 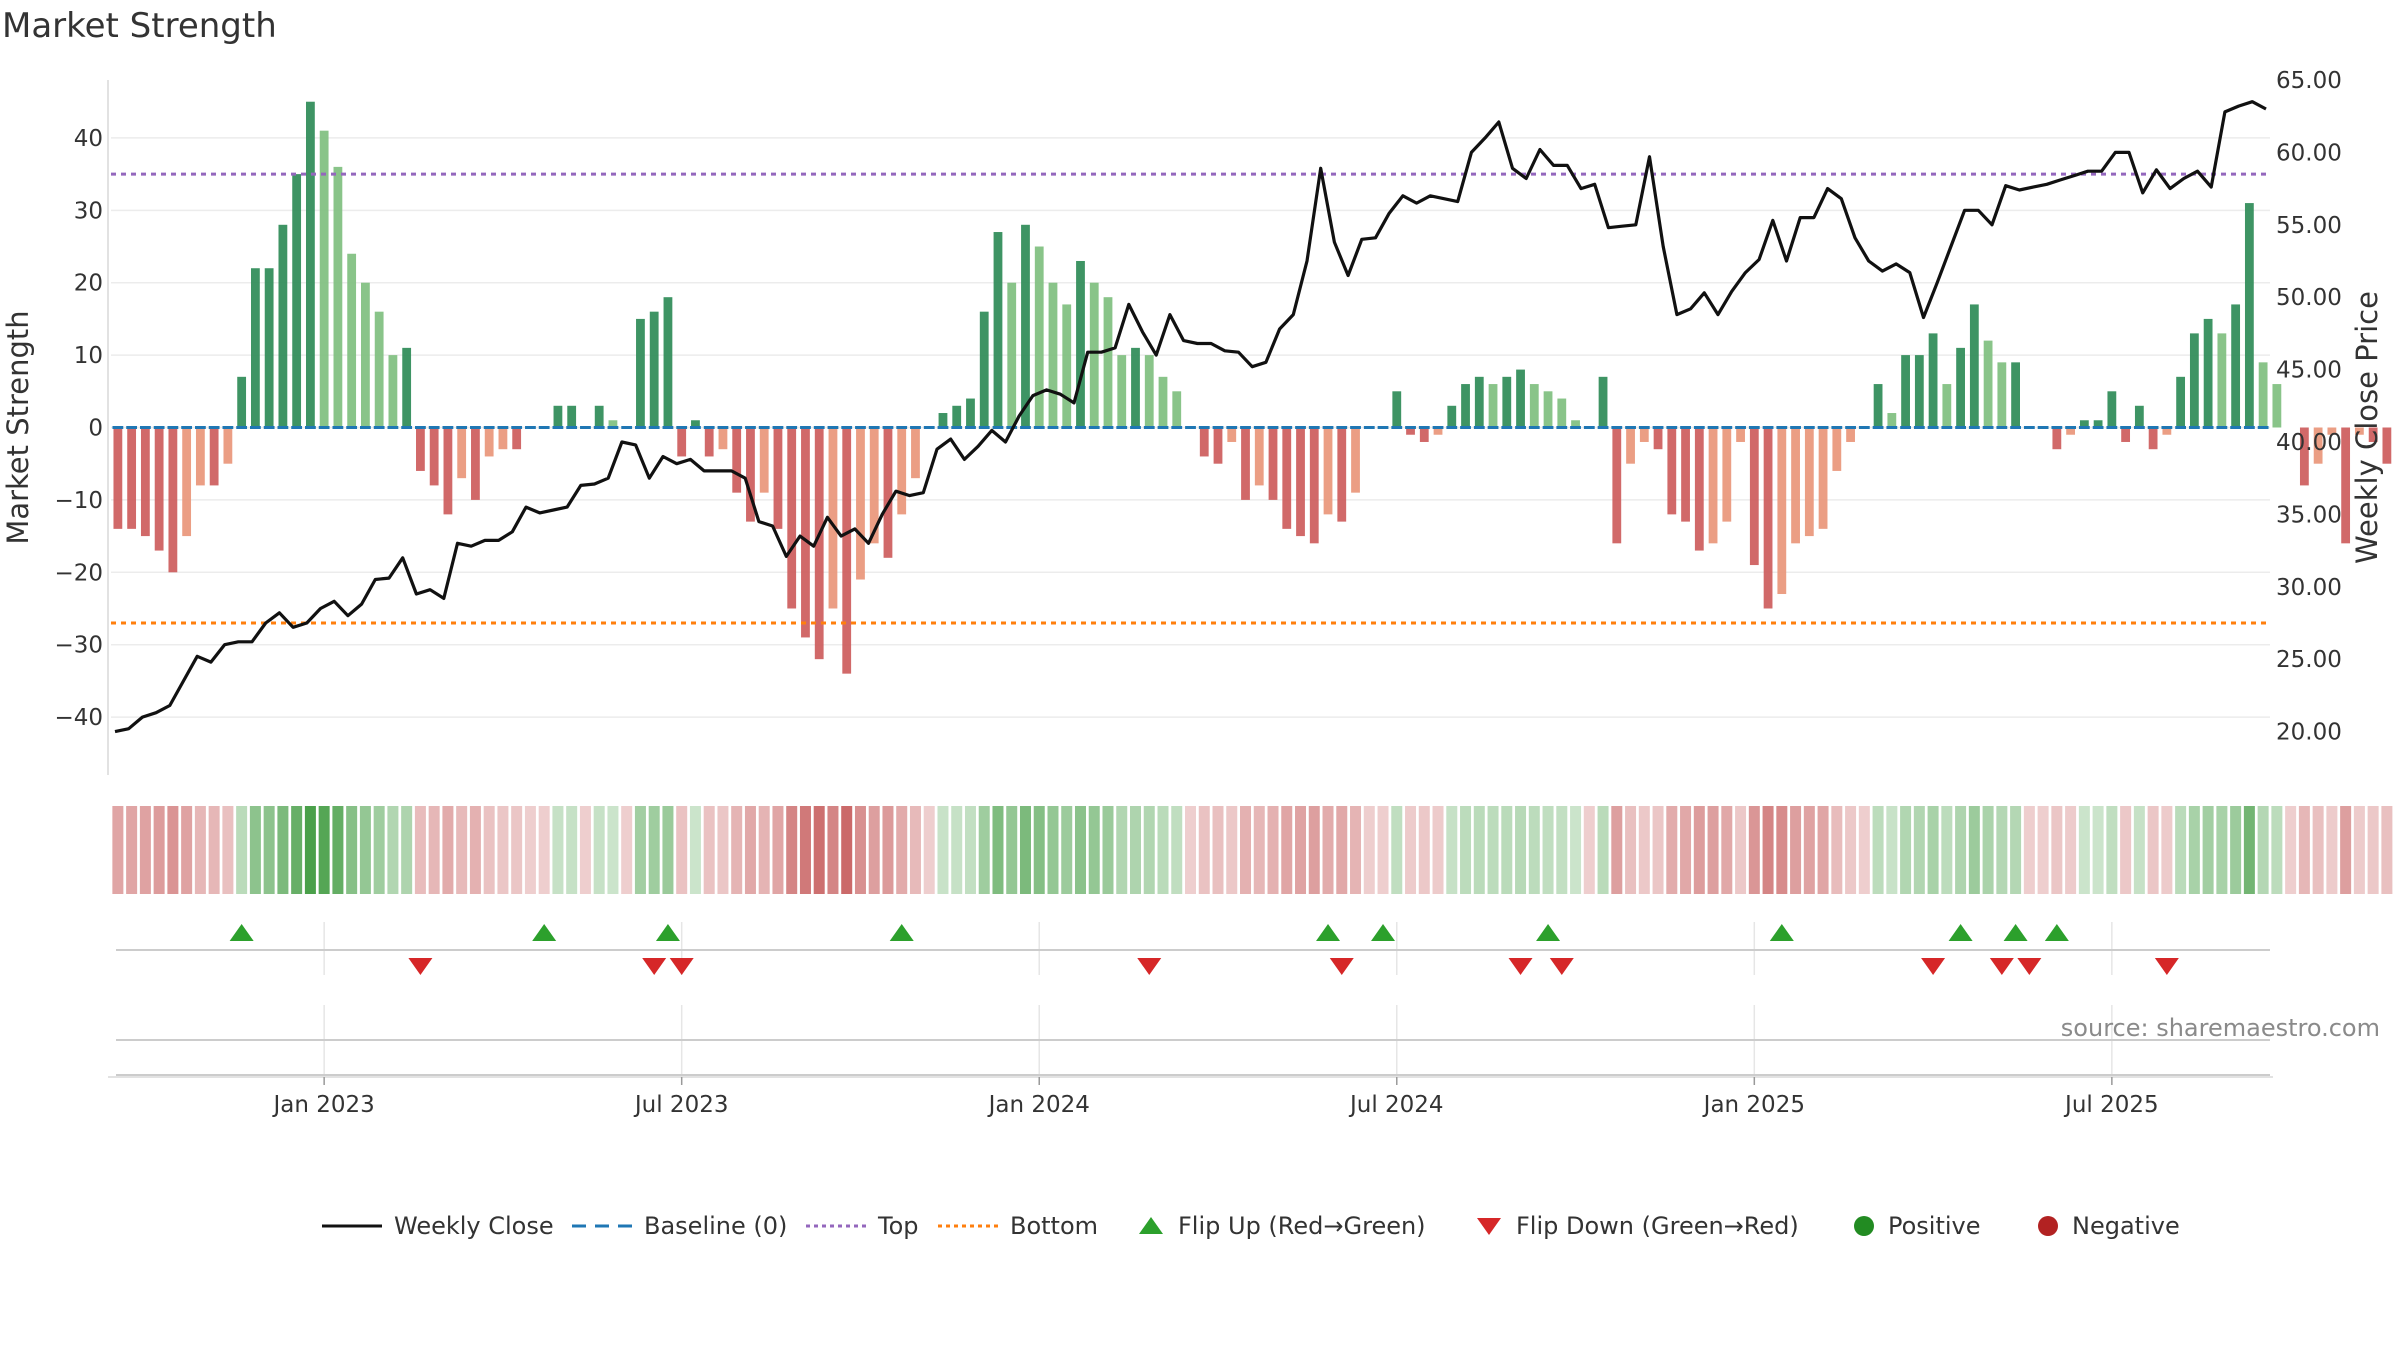 I want to click on negative-dot-icon, so click(x=2048, y=1226).